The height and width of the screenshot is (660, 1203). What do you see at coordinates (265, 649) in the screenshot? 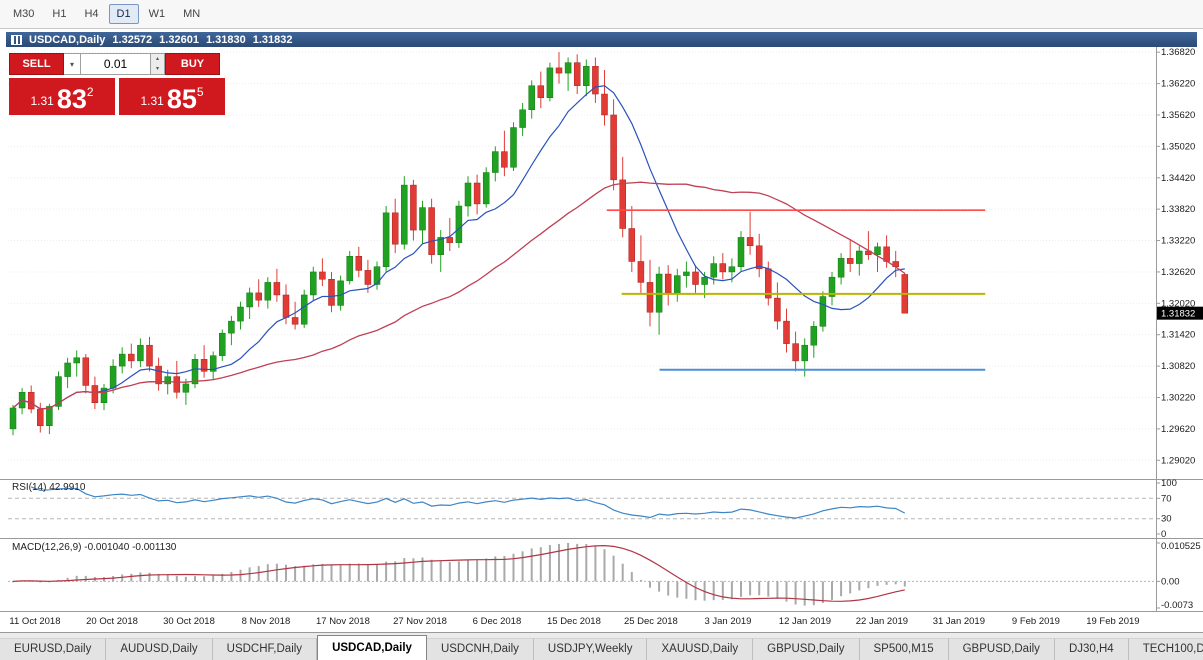
I see `chart-tab-2-usdchf-daily: USDCHF,Daily` at bounding box center [265, 649].